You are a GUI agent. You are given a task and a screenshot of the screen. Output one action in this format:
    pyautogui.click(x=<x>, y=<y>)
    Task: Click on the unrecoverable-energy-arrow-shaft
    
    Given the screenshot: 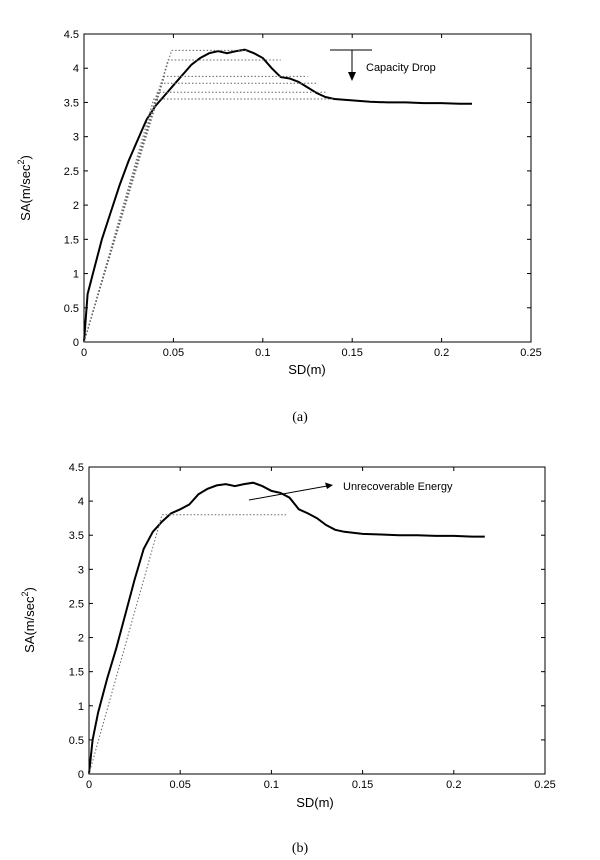 What is the action you would take?
    pyautogui.click(x=288, y=493)
    